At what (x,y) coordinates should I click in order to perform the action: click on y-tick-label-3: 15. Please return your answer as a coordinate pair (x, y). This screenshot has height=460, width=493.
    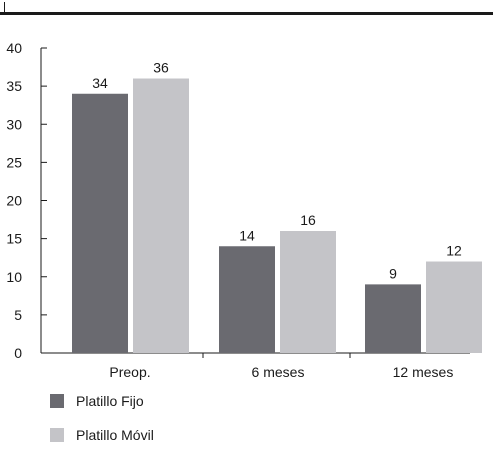
    Looking at the image, I should click on (14, 239).